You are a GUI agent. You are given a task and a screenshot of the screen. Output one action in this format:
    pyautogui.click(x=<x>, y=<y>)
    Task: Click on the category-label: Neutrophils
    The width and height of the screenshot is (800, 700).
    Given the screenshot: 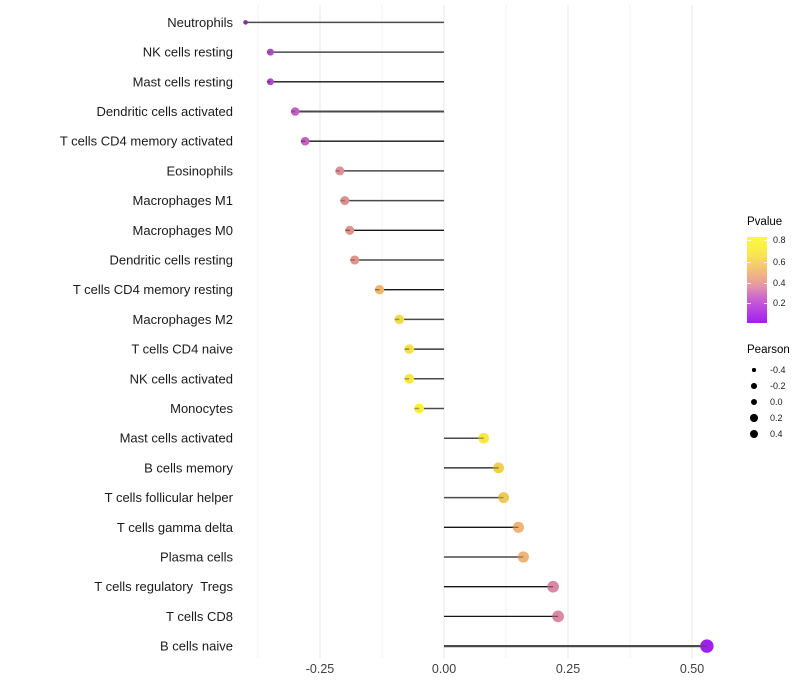 What is the action you would take?
    pyautogui.click(x=200, y=22)
    